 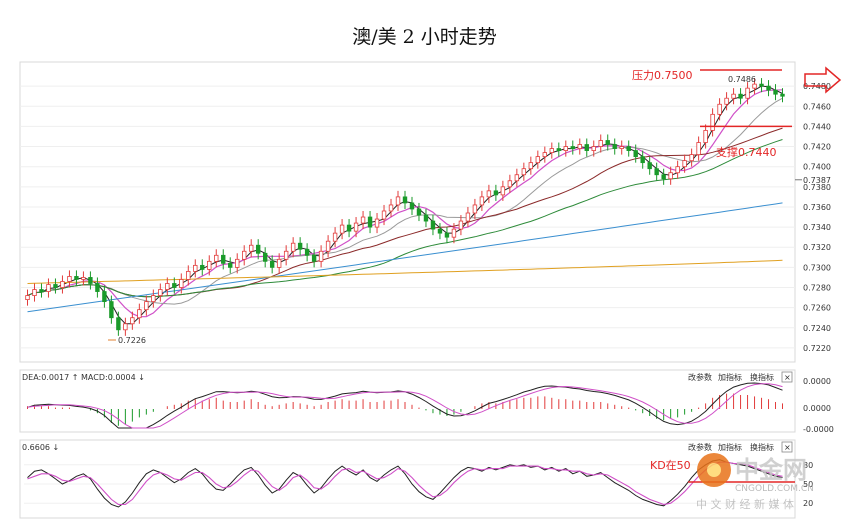 I want to click on kd-close-button, so click(x=787, y=447).